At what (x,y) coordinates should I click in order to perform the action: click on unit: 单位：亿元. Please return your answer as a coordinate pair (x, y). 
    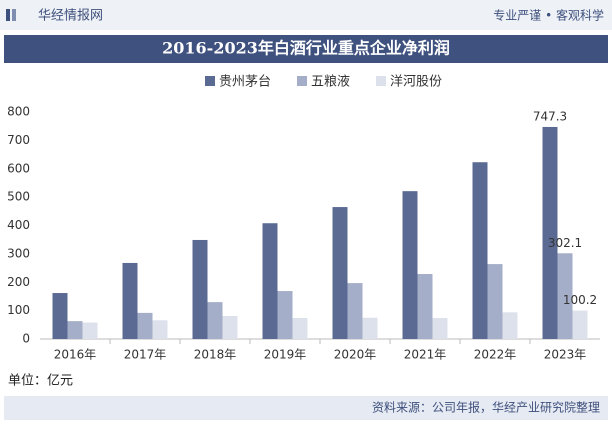
    Looking at the image, I should click on (40, 381).